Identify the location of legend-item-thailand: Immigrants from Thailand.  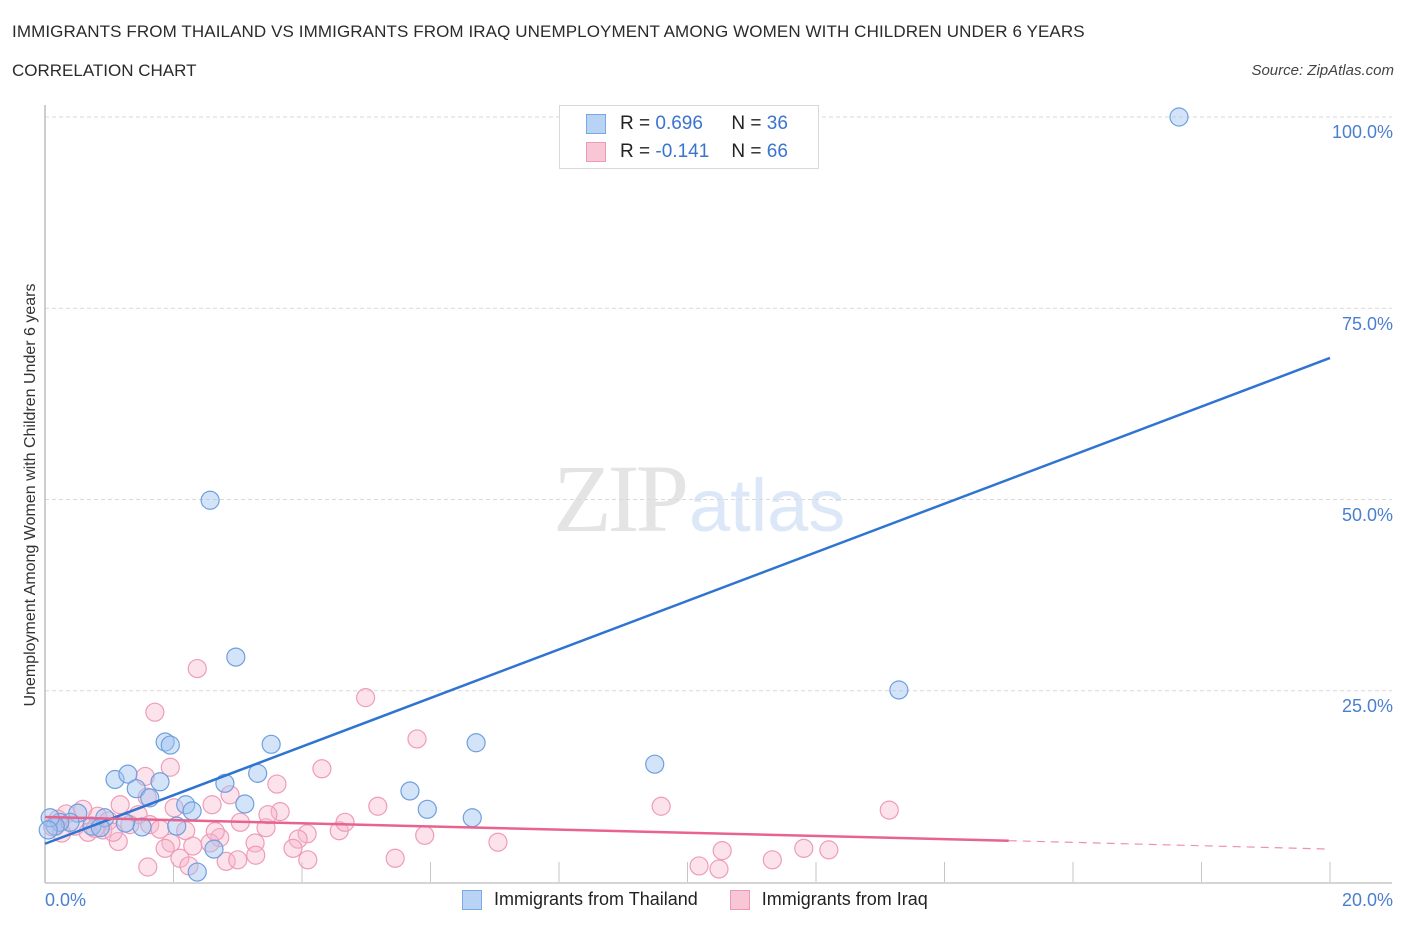
(580, 899).